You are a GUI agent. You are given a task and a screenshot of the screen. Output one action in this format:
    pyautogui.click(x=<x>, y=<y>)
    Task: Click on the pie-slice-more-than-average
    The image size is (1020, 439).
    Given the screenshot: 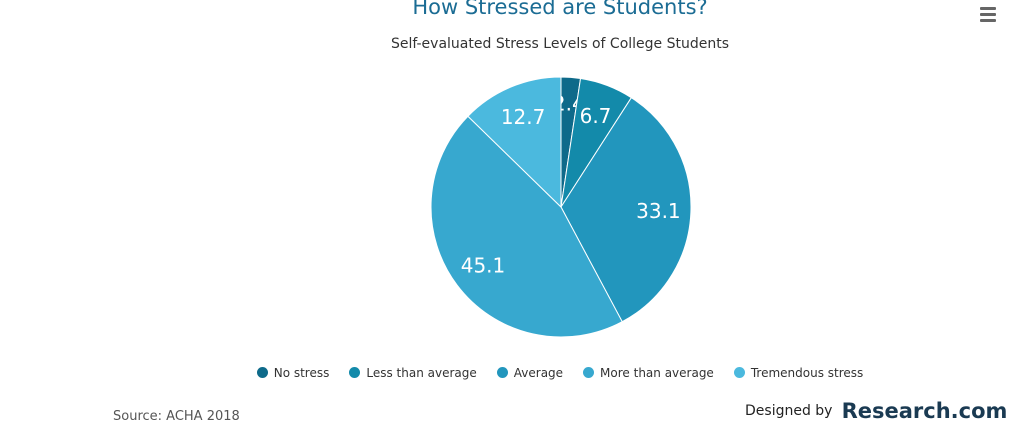 What is the action you would take?
    pyautogui.click(x=526, y=226)
    